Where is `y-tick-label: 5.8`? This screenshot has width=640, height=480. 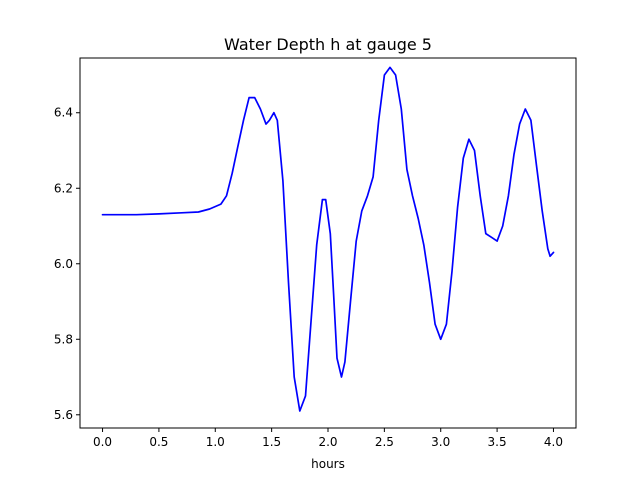
y-tick-label: 5.8 is located at coordinates (63, 339).